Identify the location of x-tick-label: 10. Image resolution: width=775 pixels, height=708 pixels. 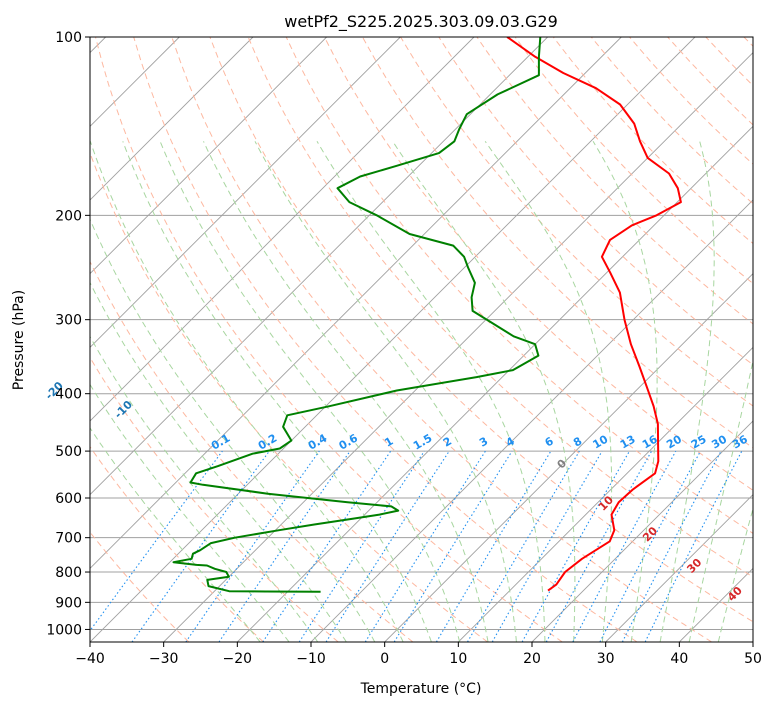
(458, 659).